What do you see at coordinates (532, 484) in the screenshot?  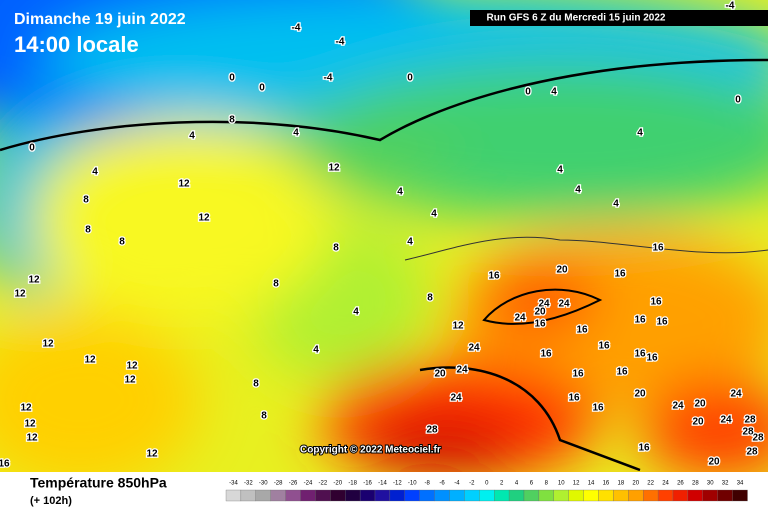 I see `scale-label: 6` at bounding box center [532, 484].